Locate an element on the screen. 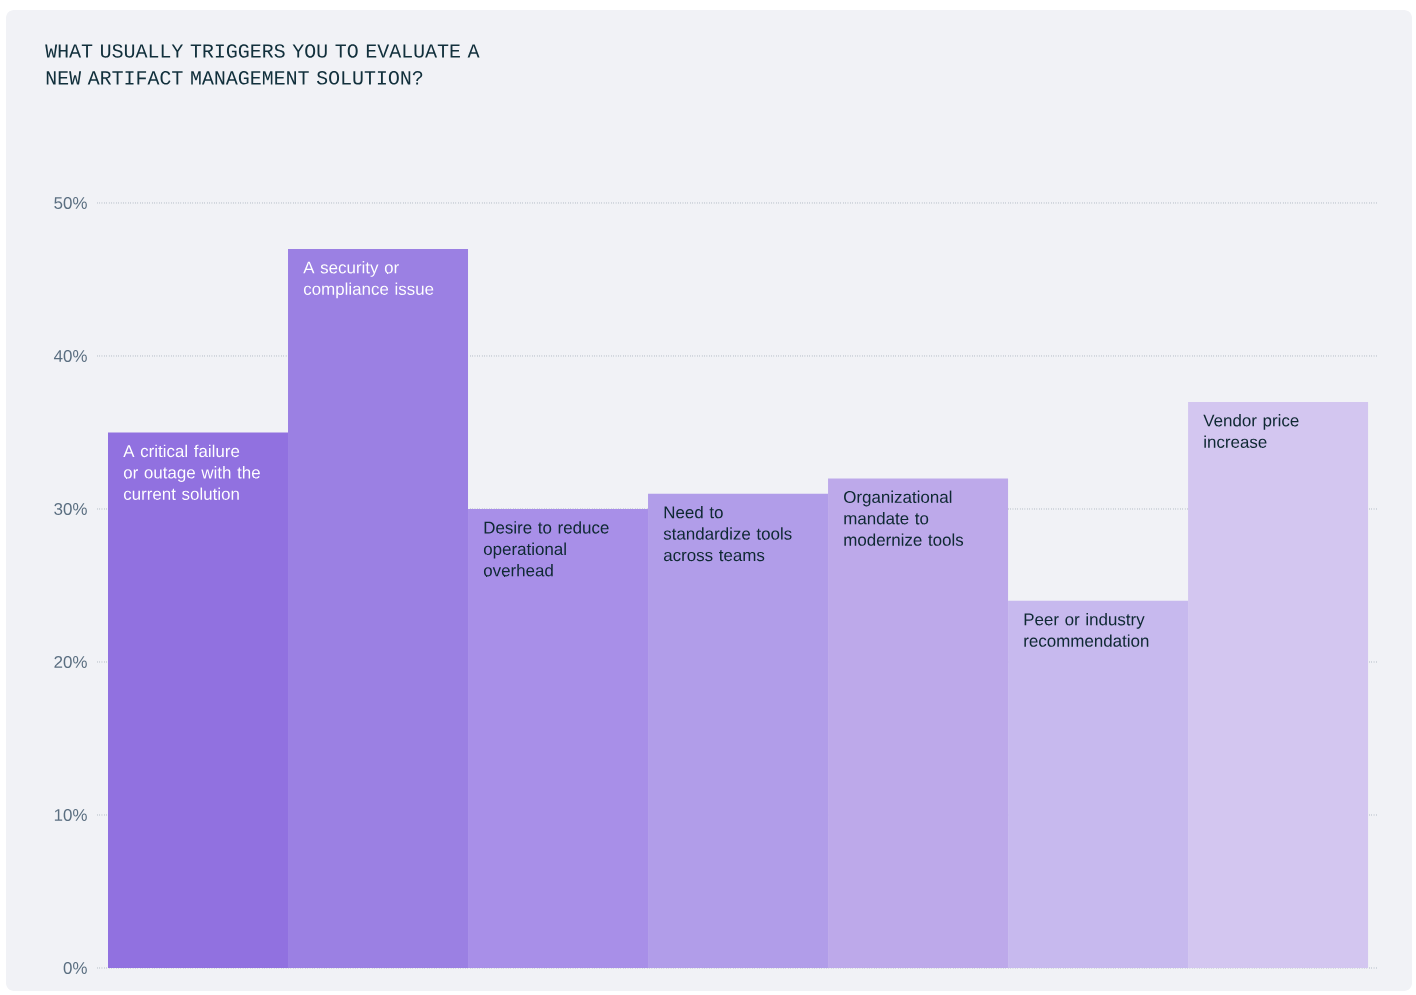 This screenshot has height=995, width=1416. x-tick-label: Vendor price increase is located at coordinates (1251, 431).